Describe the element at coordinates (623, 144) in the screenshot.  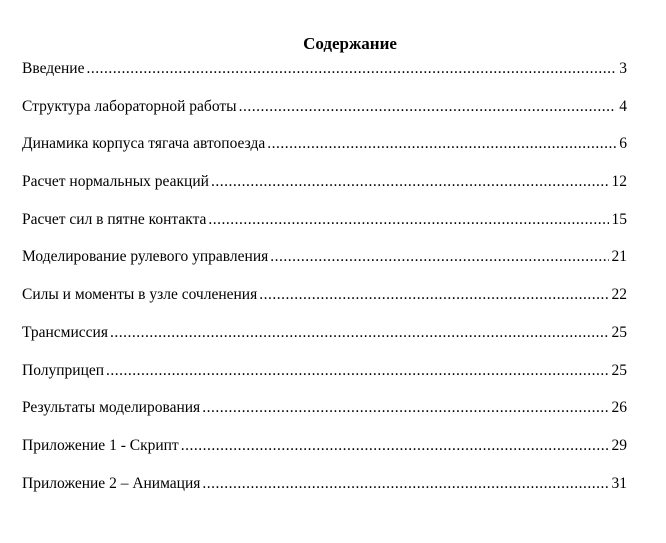
I see `toc-entry-page: 6` at that location.